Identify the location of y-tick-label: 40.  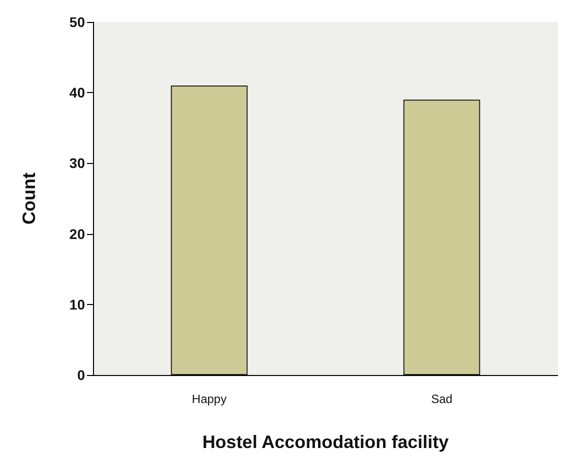
(77, 92).